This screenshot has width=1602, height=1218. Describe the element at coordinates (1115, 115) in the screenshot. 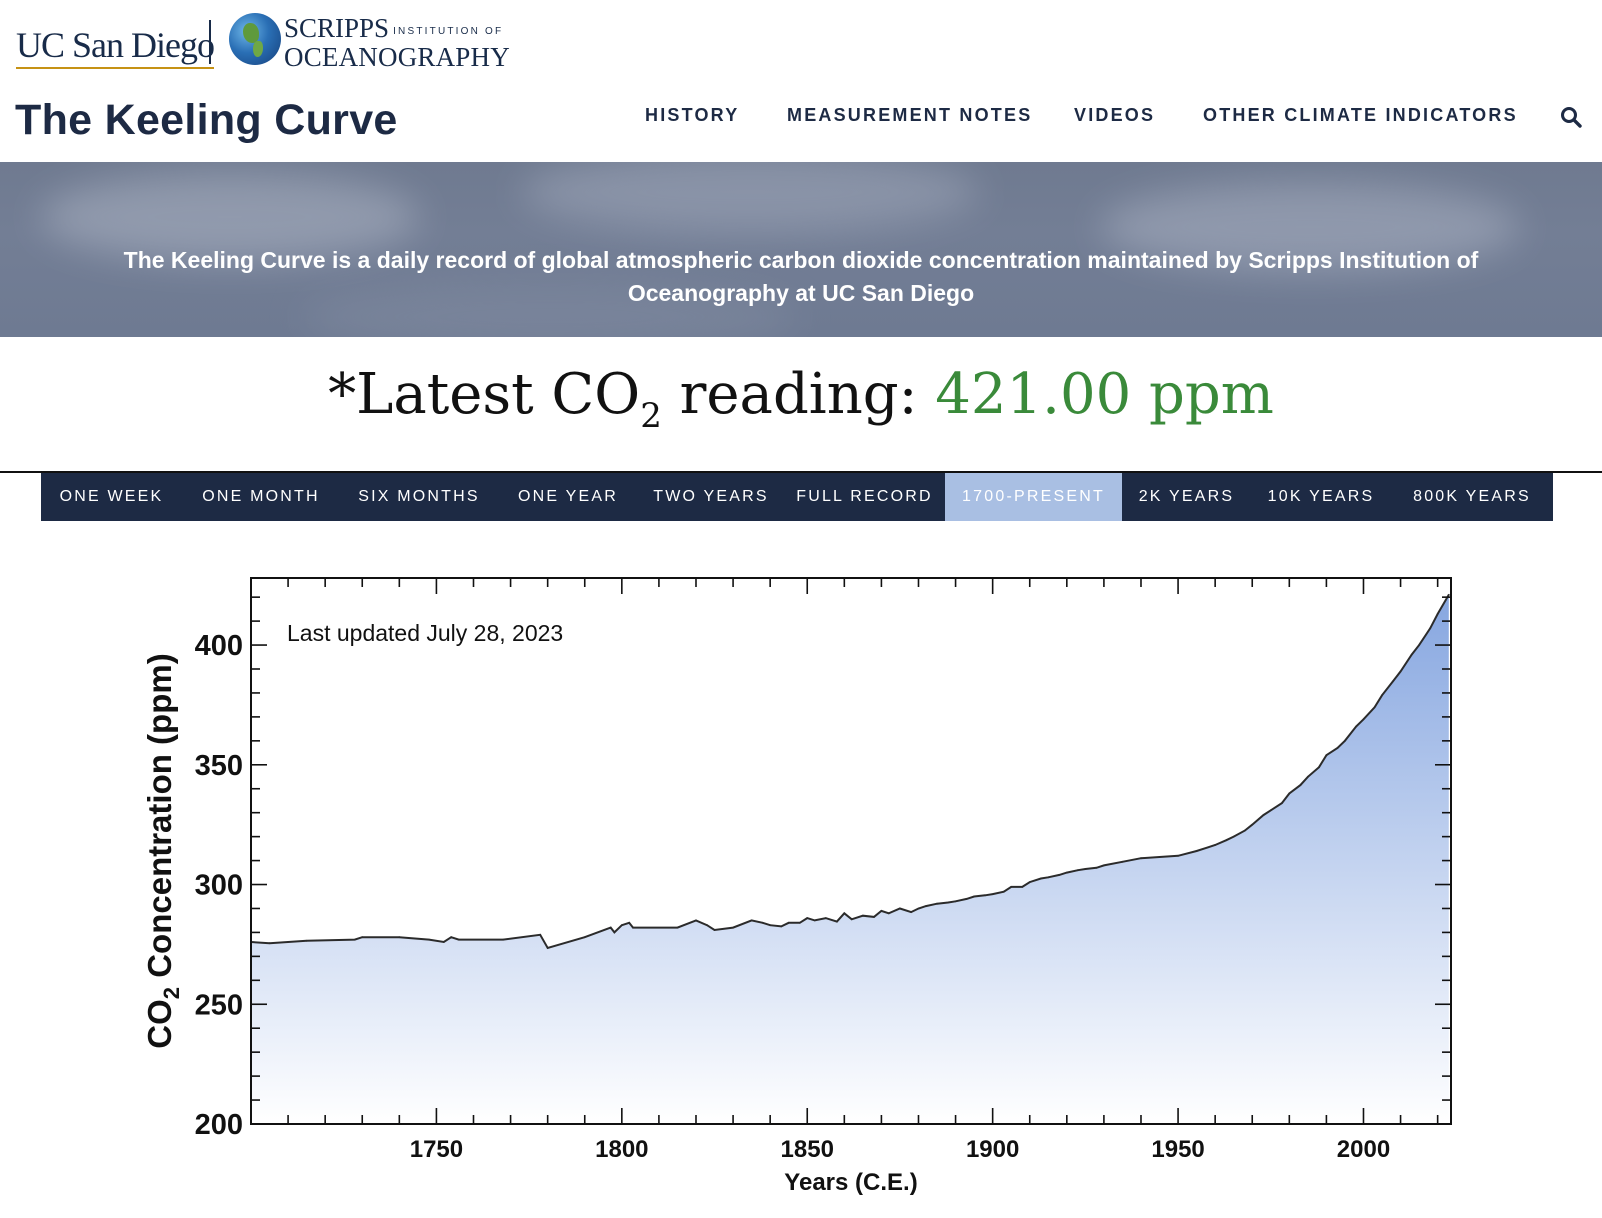

I see `nav-item-videos: VIDEOS` at that location.